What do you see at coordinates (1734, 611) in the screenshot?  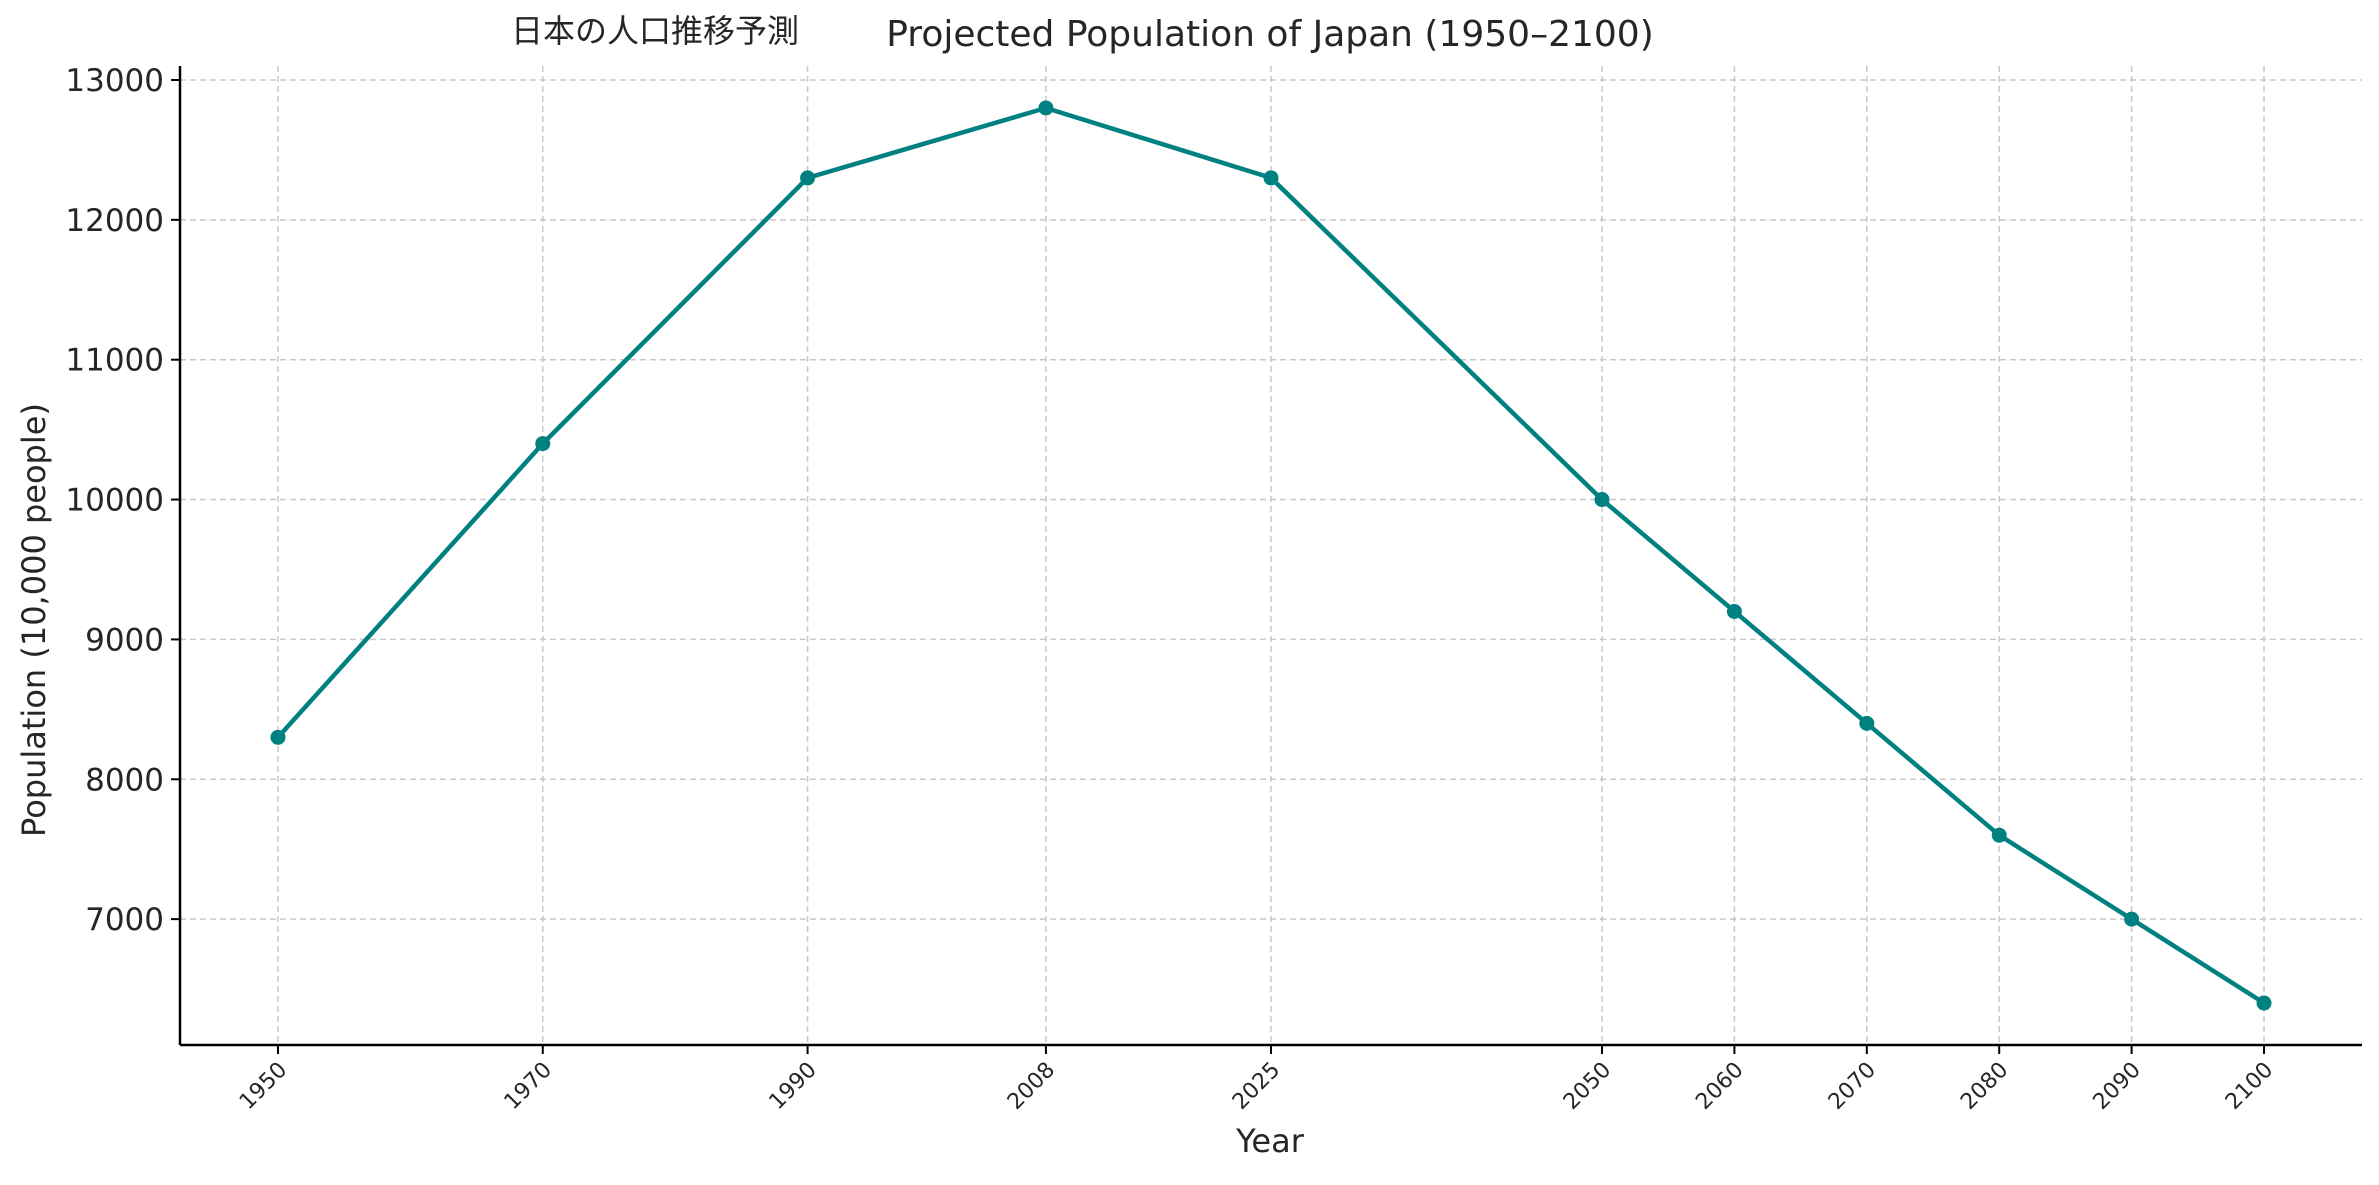 I see `data-point-2060` at bounding box center [1734, 611].